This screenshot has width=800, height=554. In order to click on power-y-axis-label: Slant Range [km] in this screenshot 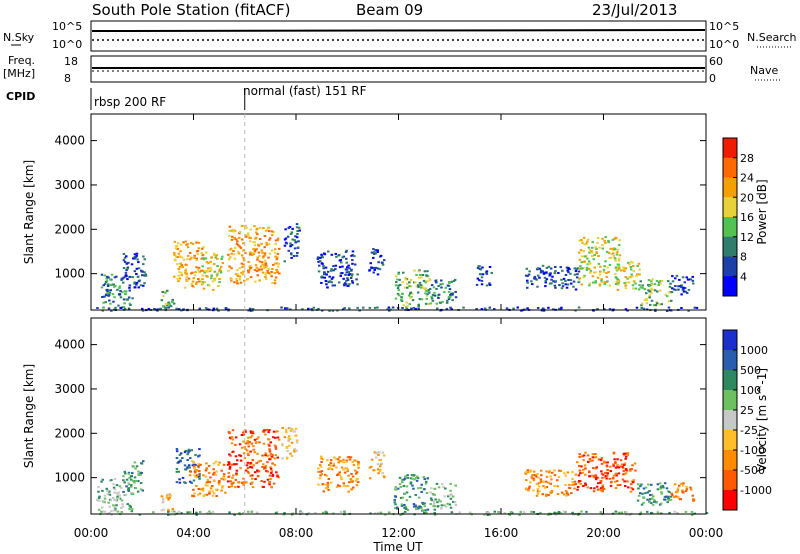, I will do `click(29, 212)`.